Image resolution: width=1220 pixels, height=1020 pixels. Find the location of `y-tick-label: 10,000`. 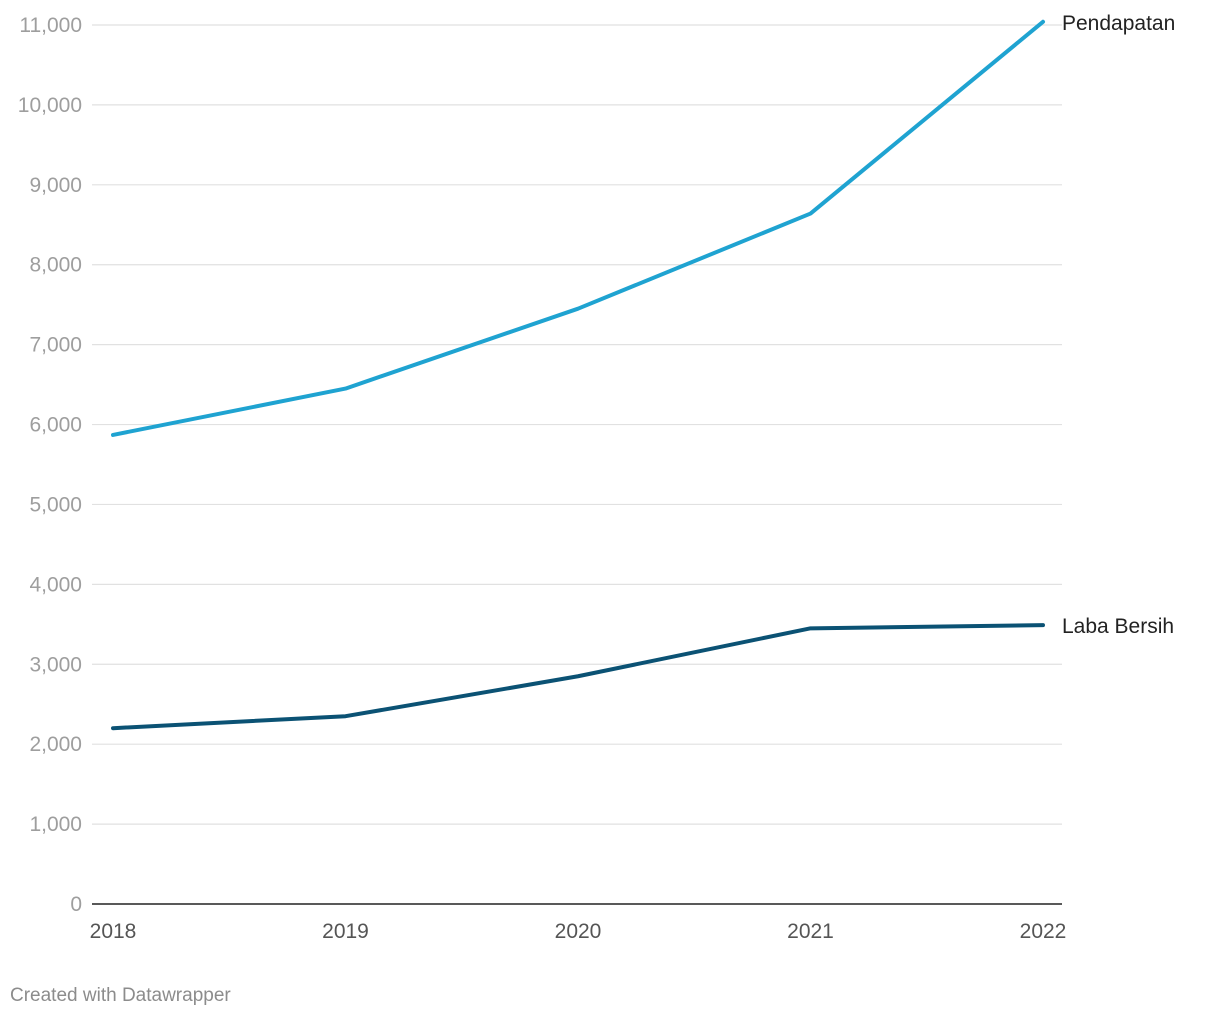

y-tick-label: 10,000 is located at coordinates (50, 105).